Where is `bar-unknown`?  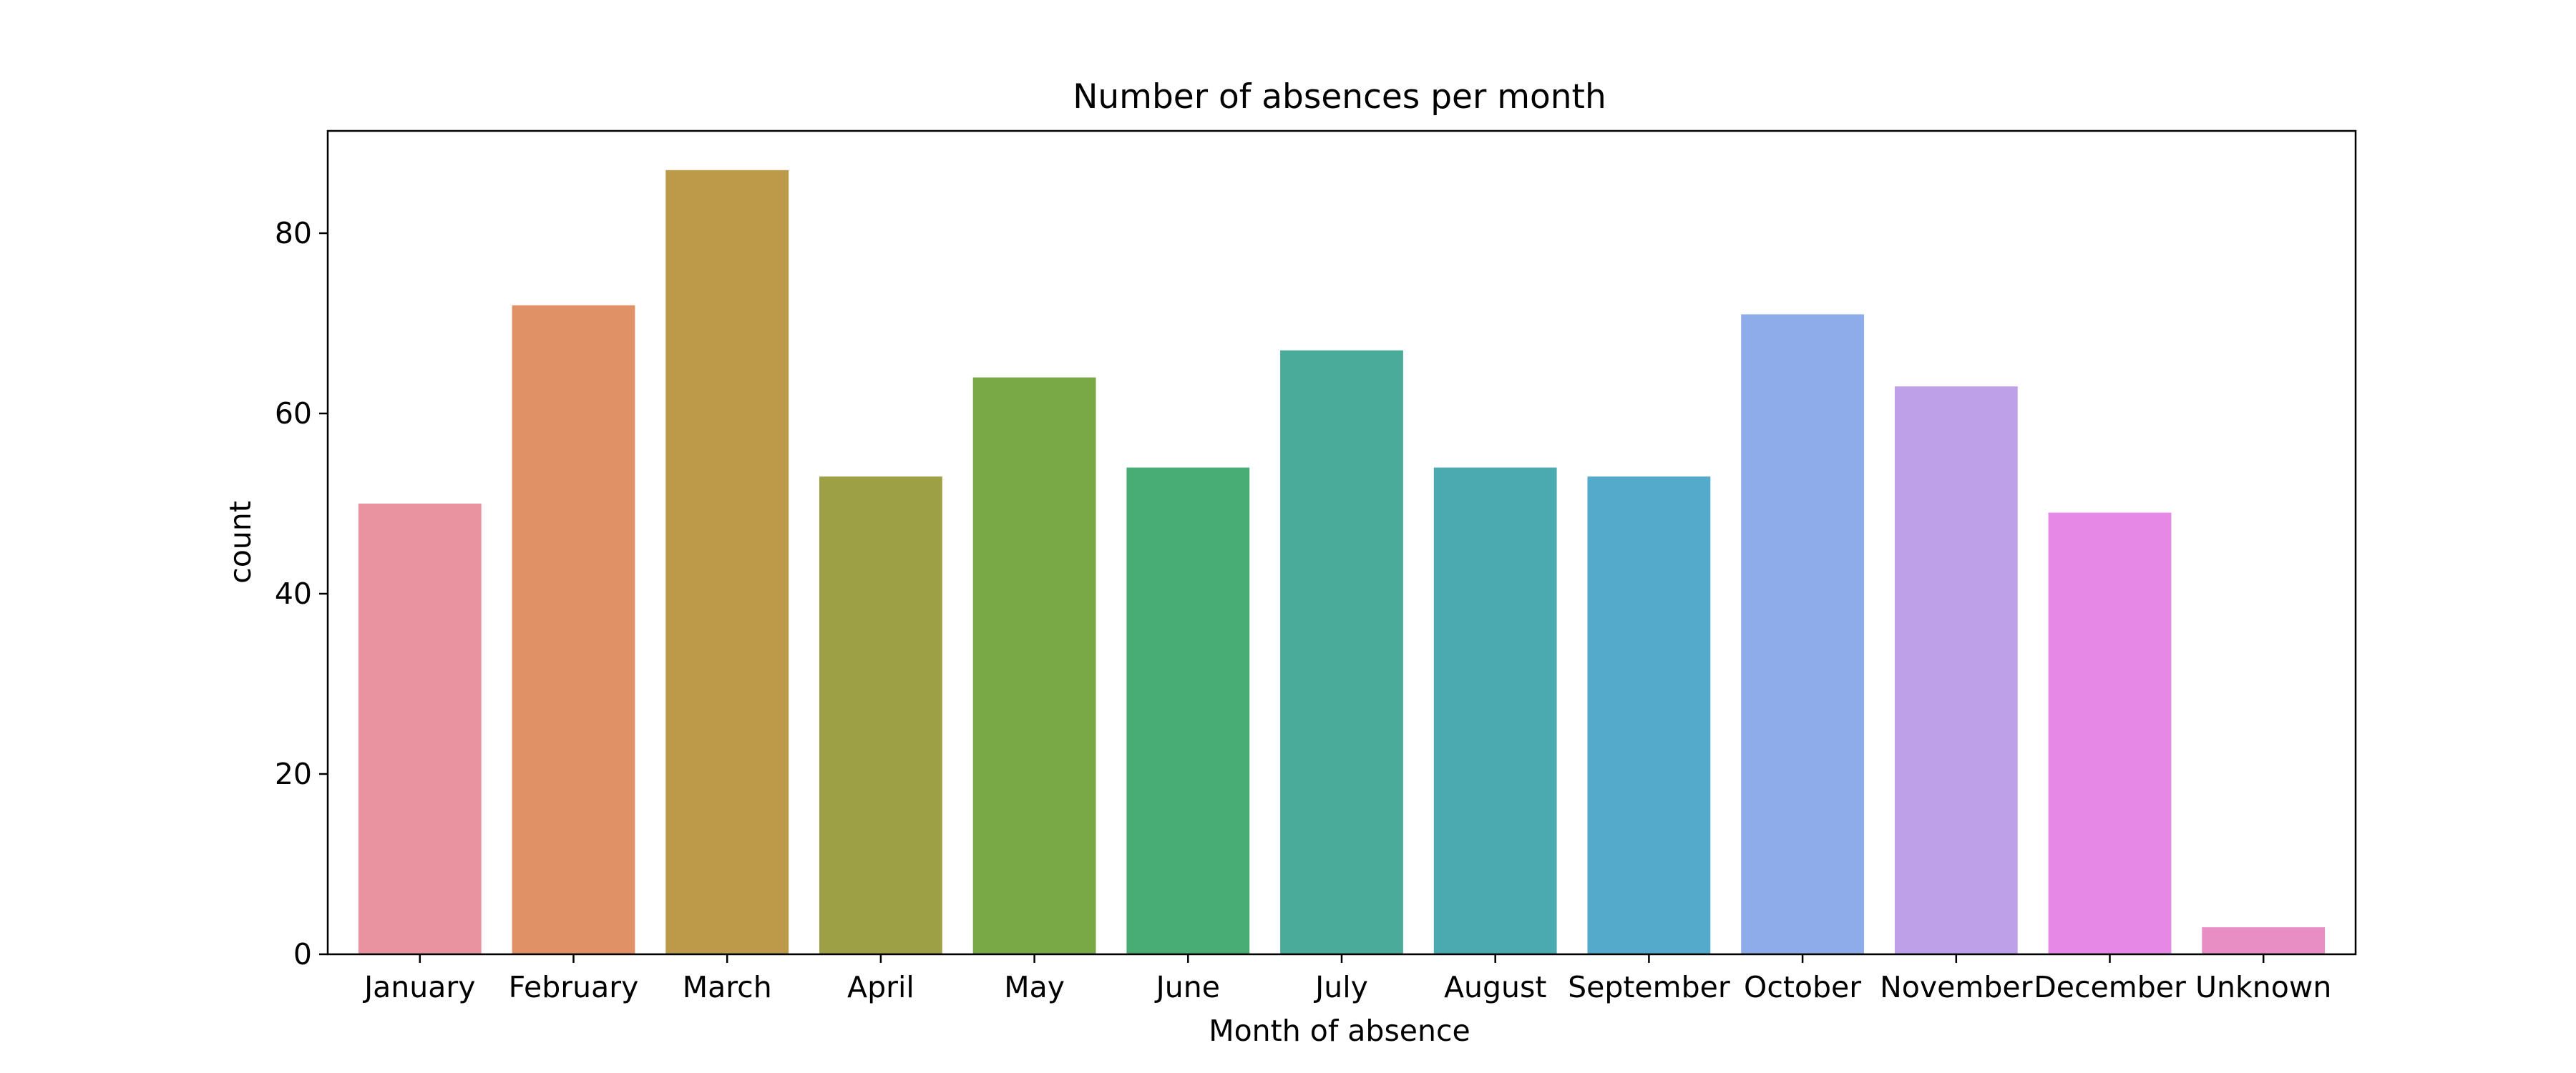 bar-unknown is located at coordinates (2264, 941).